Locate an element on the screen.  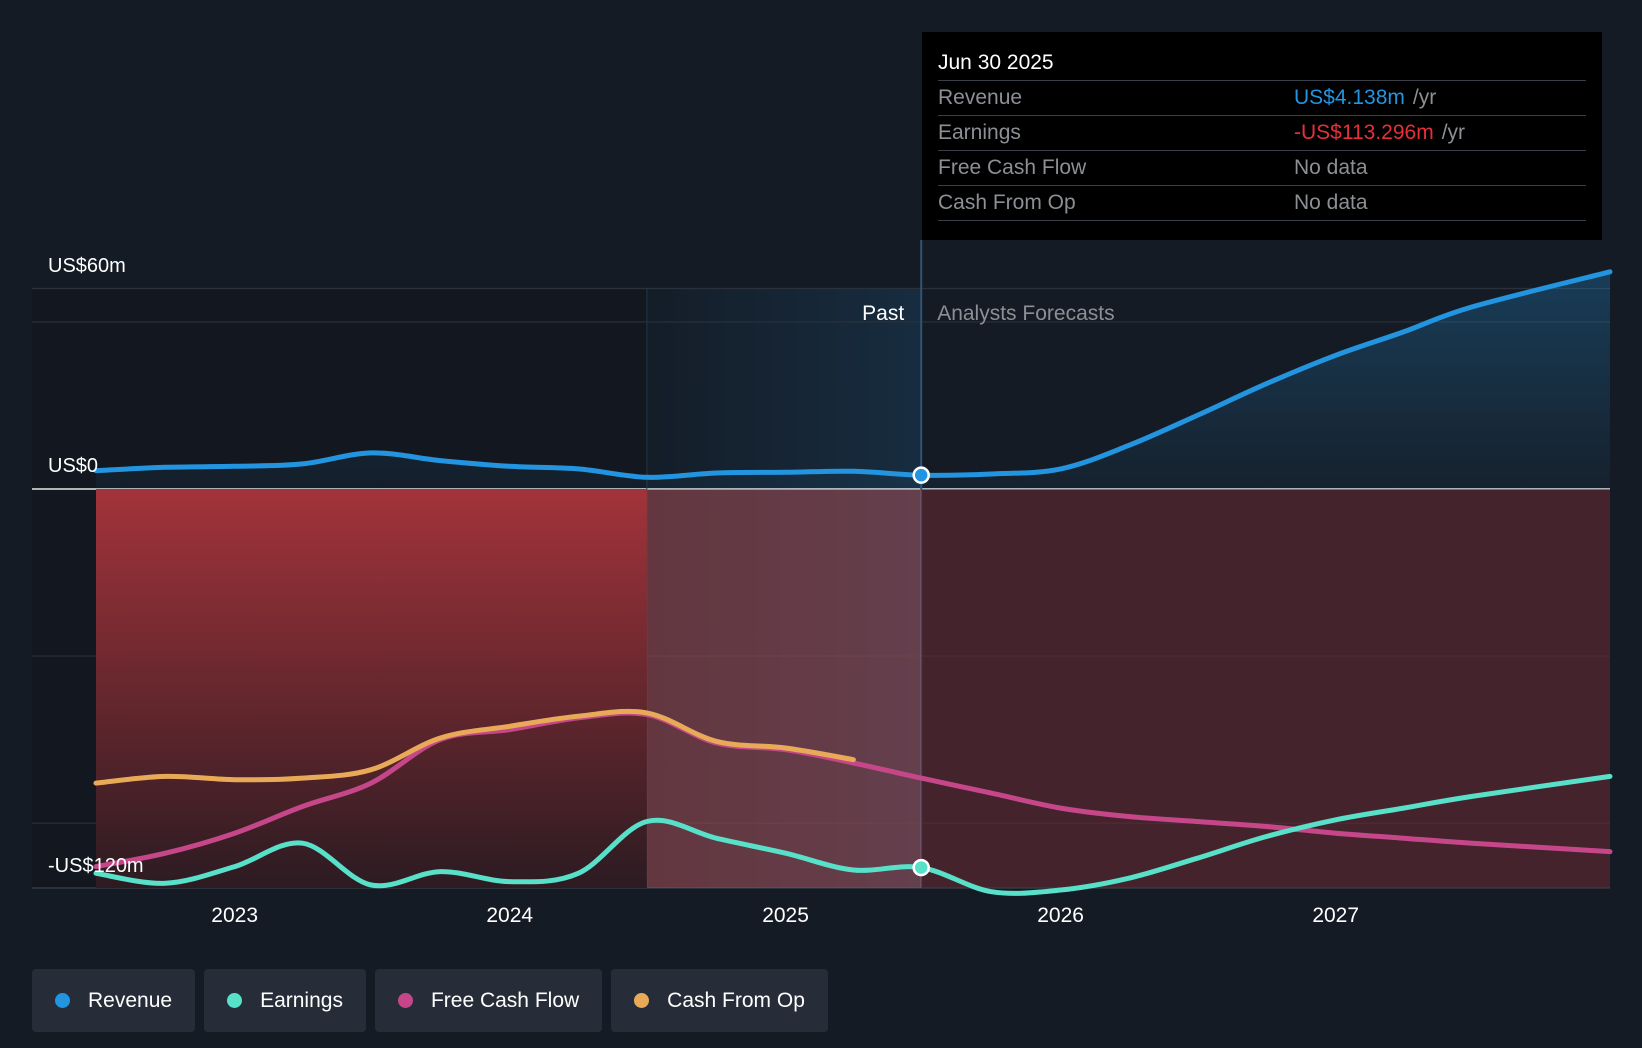
legend-label: Free Cash Flow is located at coordinates (505, 1000).